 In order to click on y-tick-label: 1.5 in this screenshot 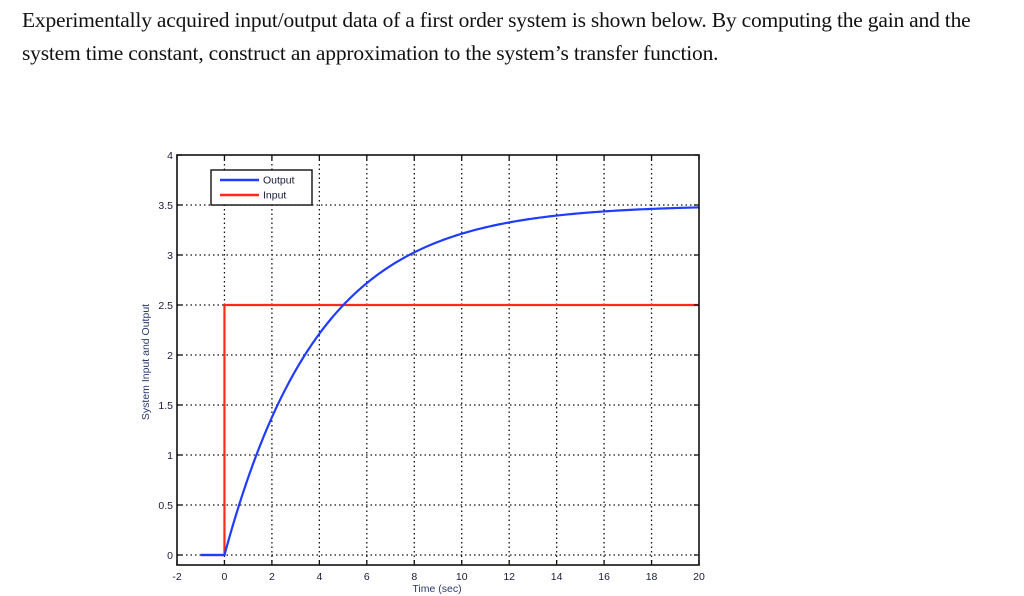, I will do `click(165, 406)`.